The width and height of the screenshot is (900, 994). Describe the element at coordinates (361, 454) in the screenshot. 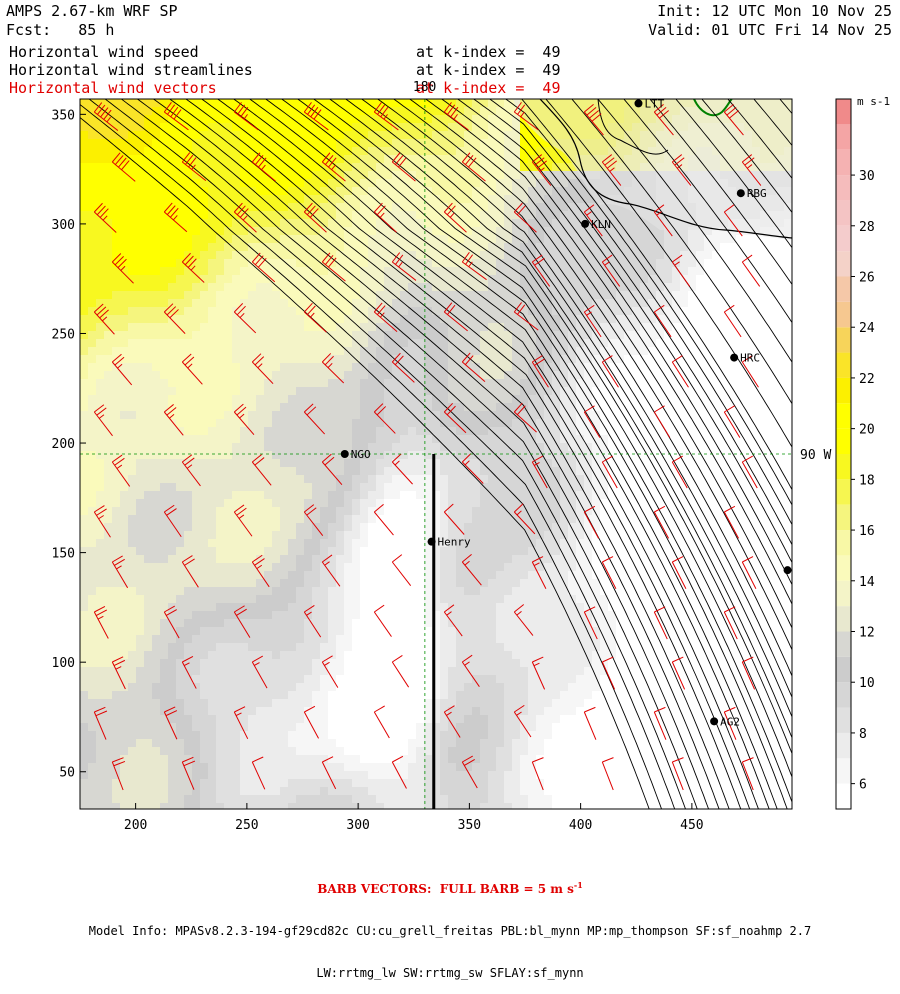

I see `station-label: NGO` at that location.